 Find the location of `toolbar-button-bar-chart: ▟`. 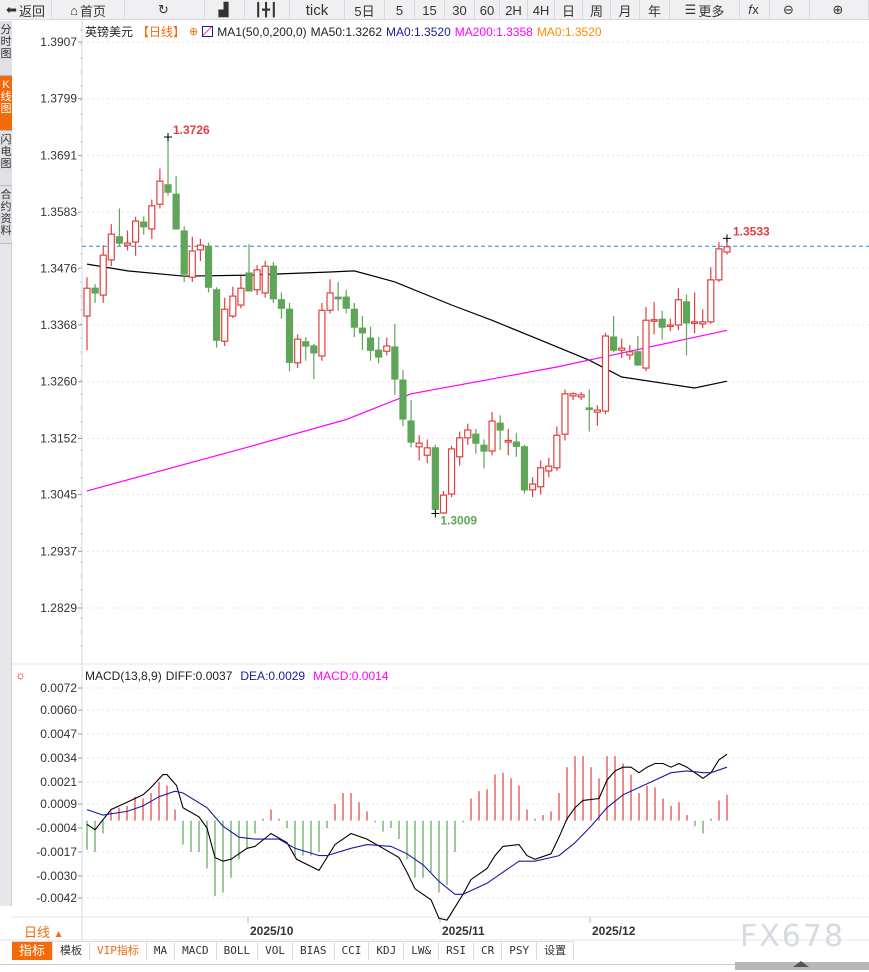

toolbar-button-bar-chart: ▟ is located at coordinates (225, 10).